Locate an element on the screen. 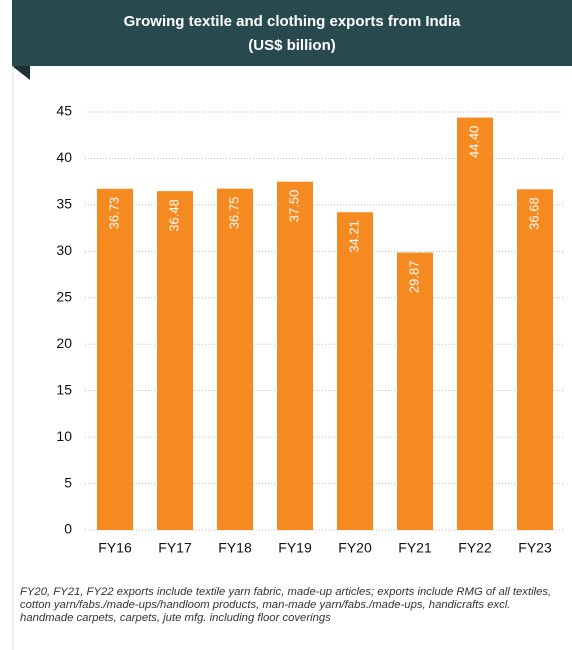  value-label: 36.73 is located at coordinates (113, 213).